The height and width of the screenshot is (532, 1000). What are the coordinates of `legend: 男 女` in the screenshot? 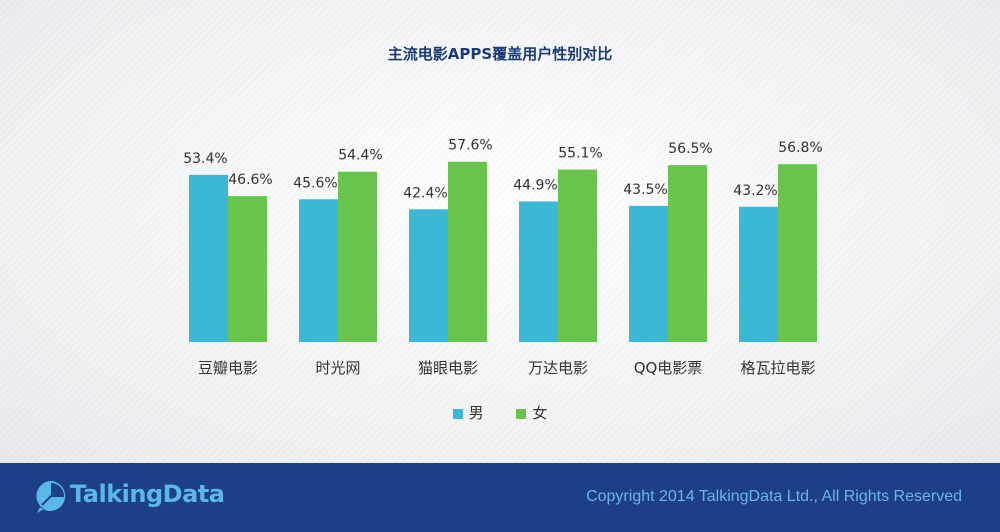 It's located at (500, 412).